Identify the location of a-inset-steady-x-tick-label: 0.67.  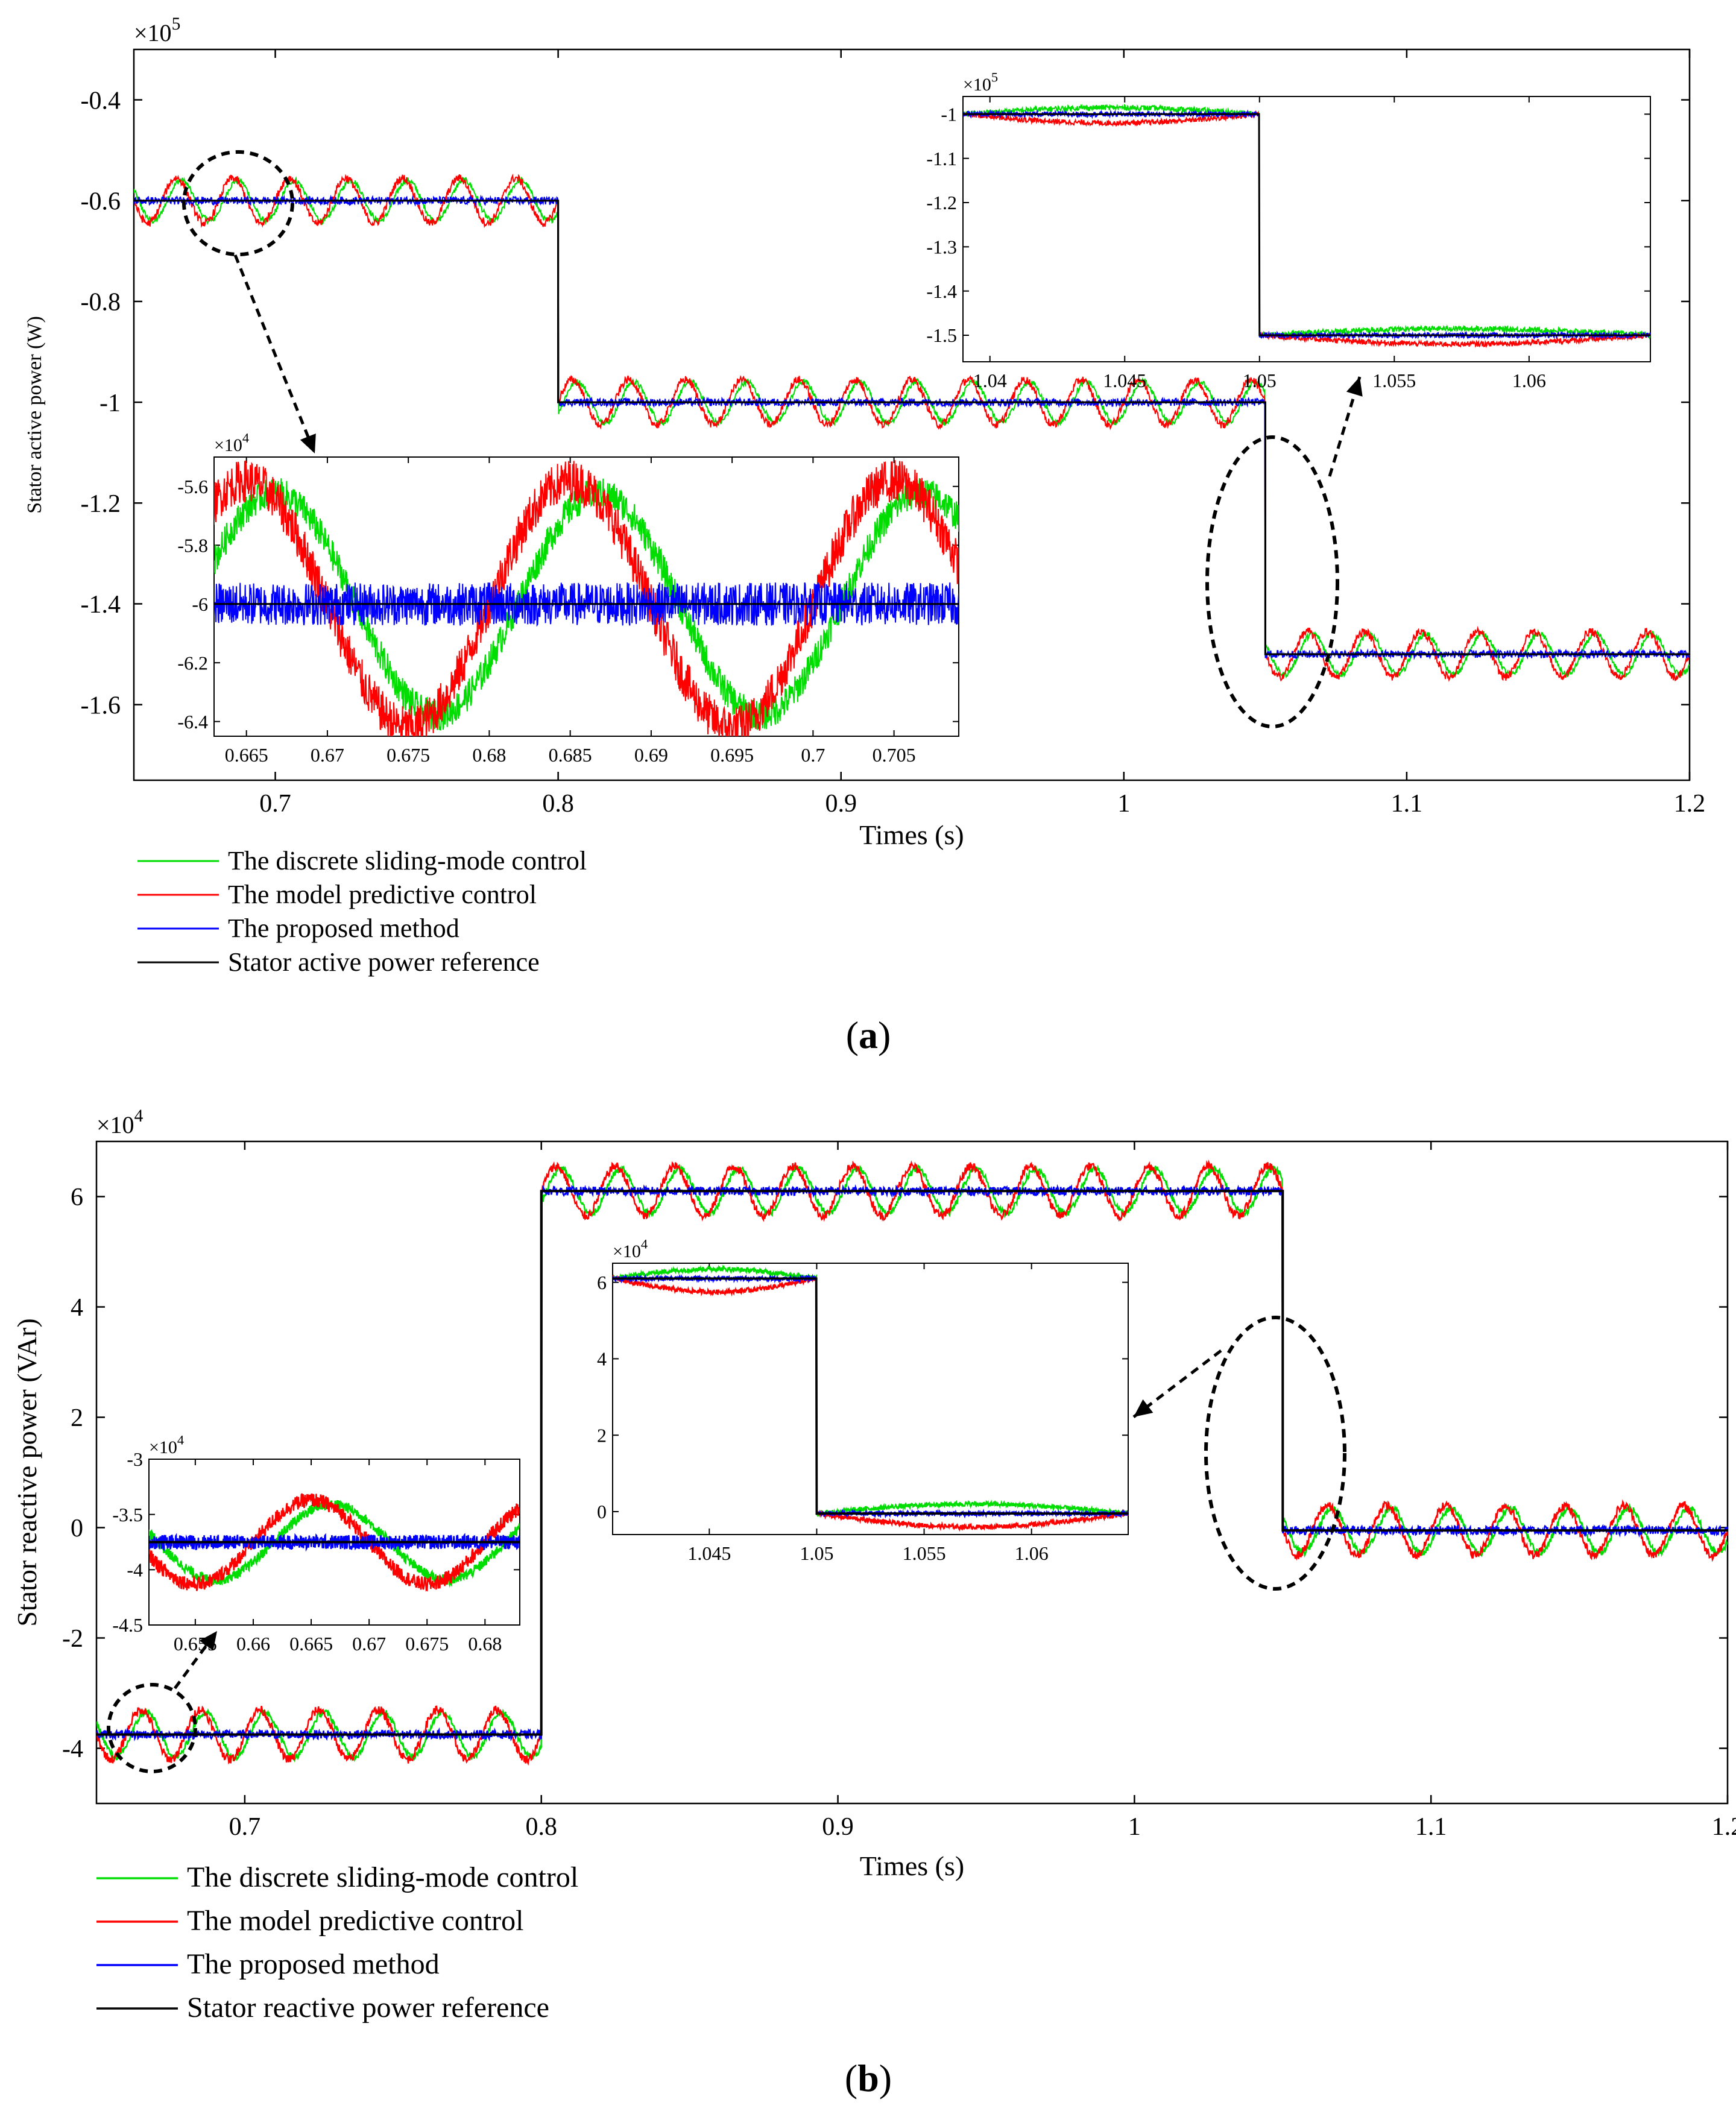
(327, 755).